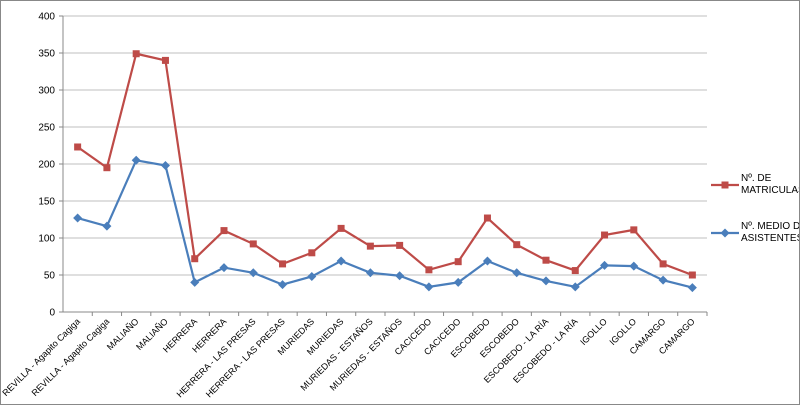 Image resolution: width=800 pixels, height=405 pixels. What do you see at coordinates (46, 91) in the screenshot?
I see `y-tick-label: 300` at bounding box center [46, 91].